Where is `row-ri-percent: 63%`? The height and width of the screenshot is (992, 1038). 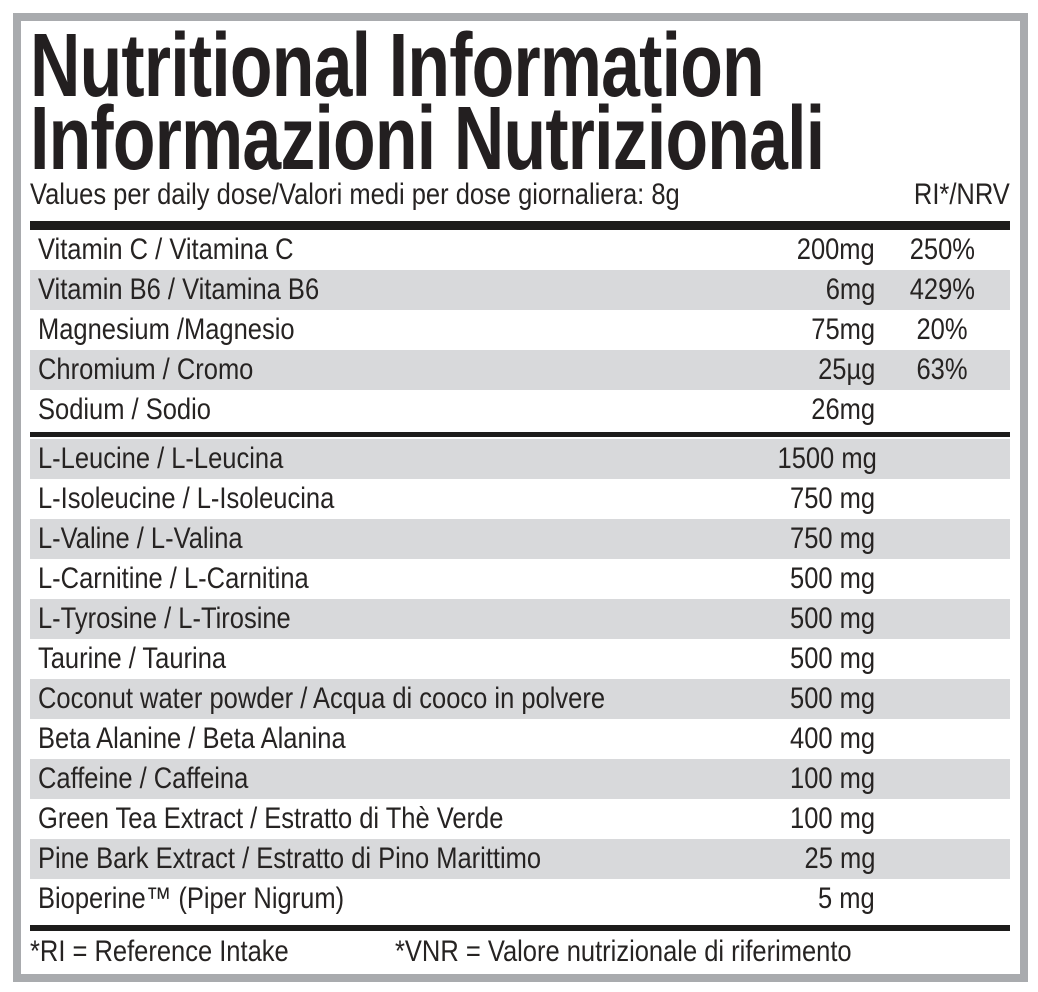
row-ri-percent: 63% is located at coordinates (942, 369).